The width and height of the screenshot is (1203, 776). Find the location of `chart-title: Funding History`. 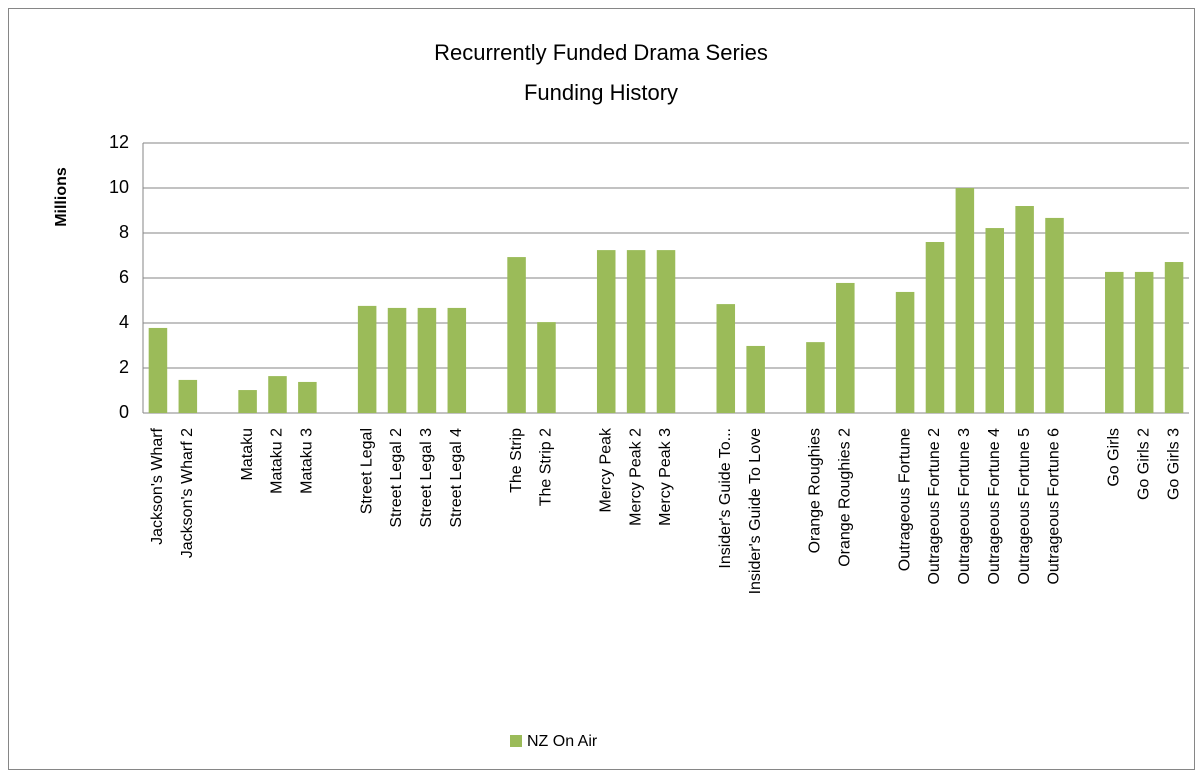

chart-title: Funding History is located at coordinates (601, 92).